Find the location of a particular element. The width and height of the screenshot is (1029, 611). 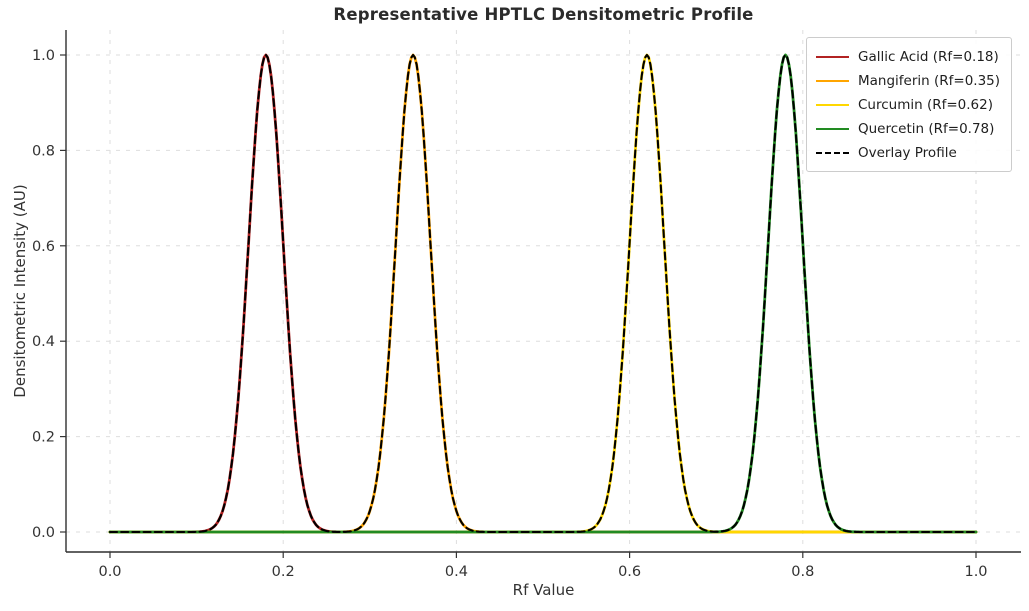

legend-entry: Mangiferin (Rf=0.35) is located at coordinates (909, 81).